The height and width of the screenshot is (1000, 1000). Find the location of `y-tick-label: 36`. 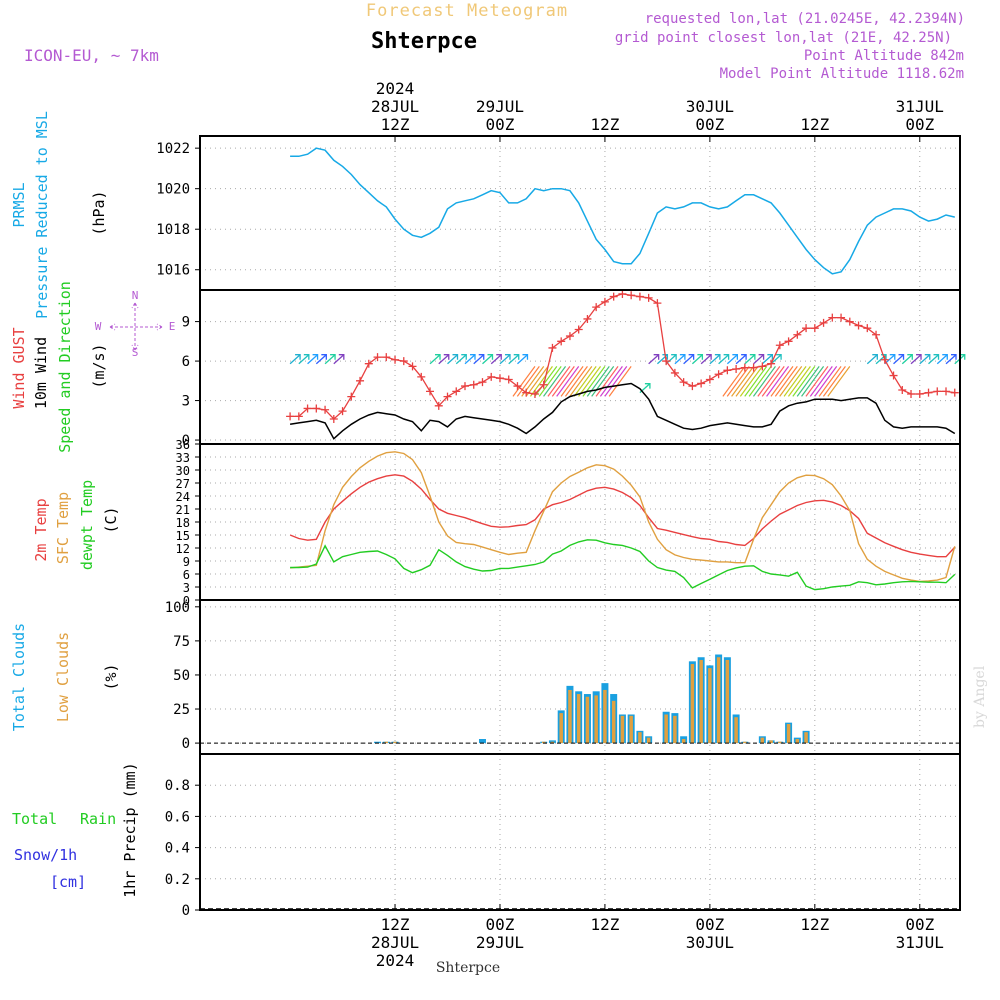

y-tick-label: 36 is located at coordinates (183, 445).